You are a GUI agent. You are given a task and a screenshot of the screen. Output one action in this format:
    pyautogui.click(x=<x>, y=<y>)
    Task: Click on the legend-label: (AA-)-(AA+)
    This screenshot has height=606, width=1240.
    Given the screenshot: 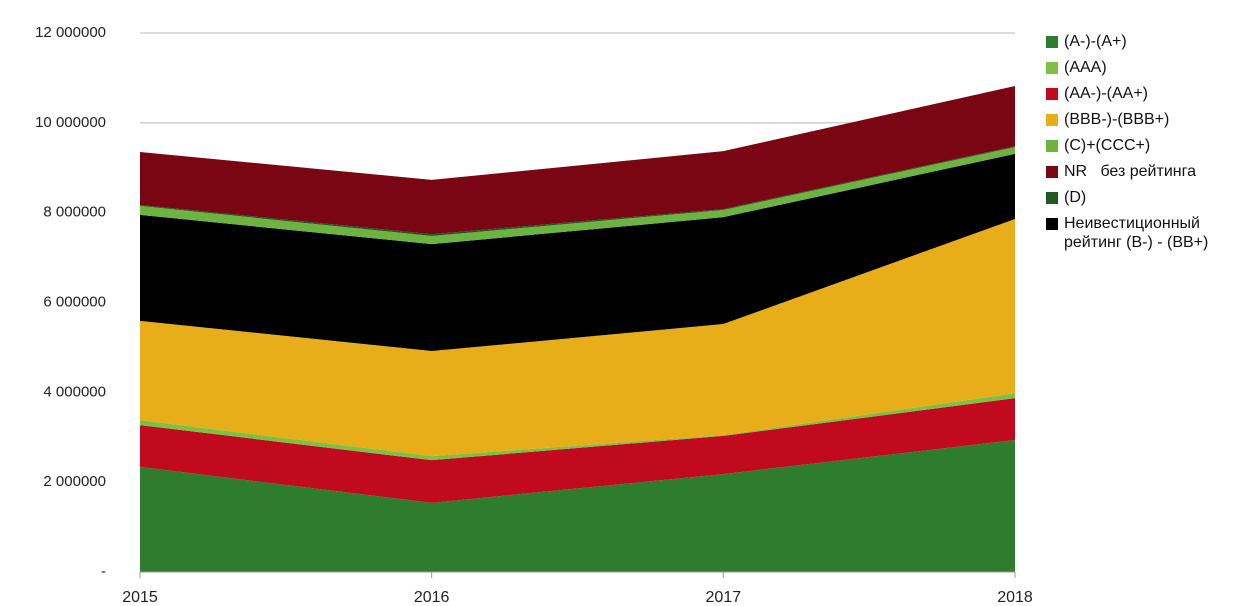 What is the action you would take?
    pyautogui.click(x=1106, y=93)
    